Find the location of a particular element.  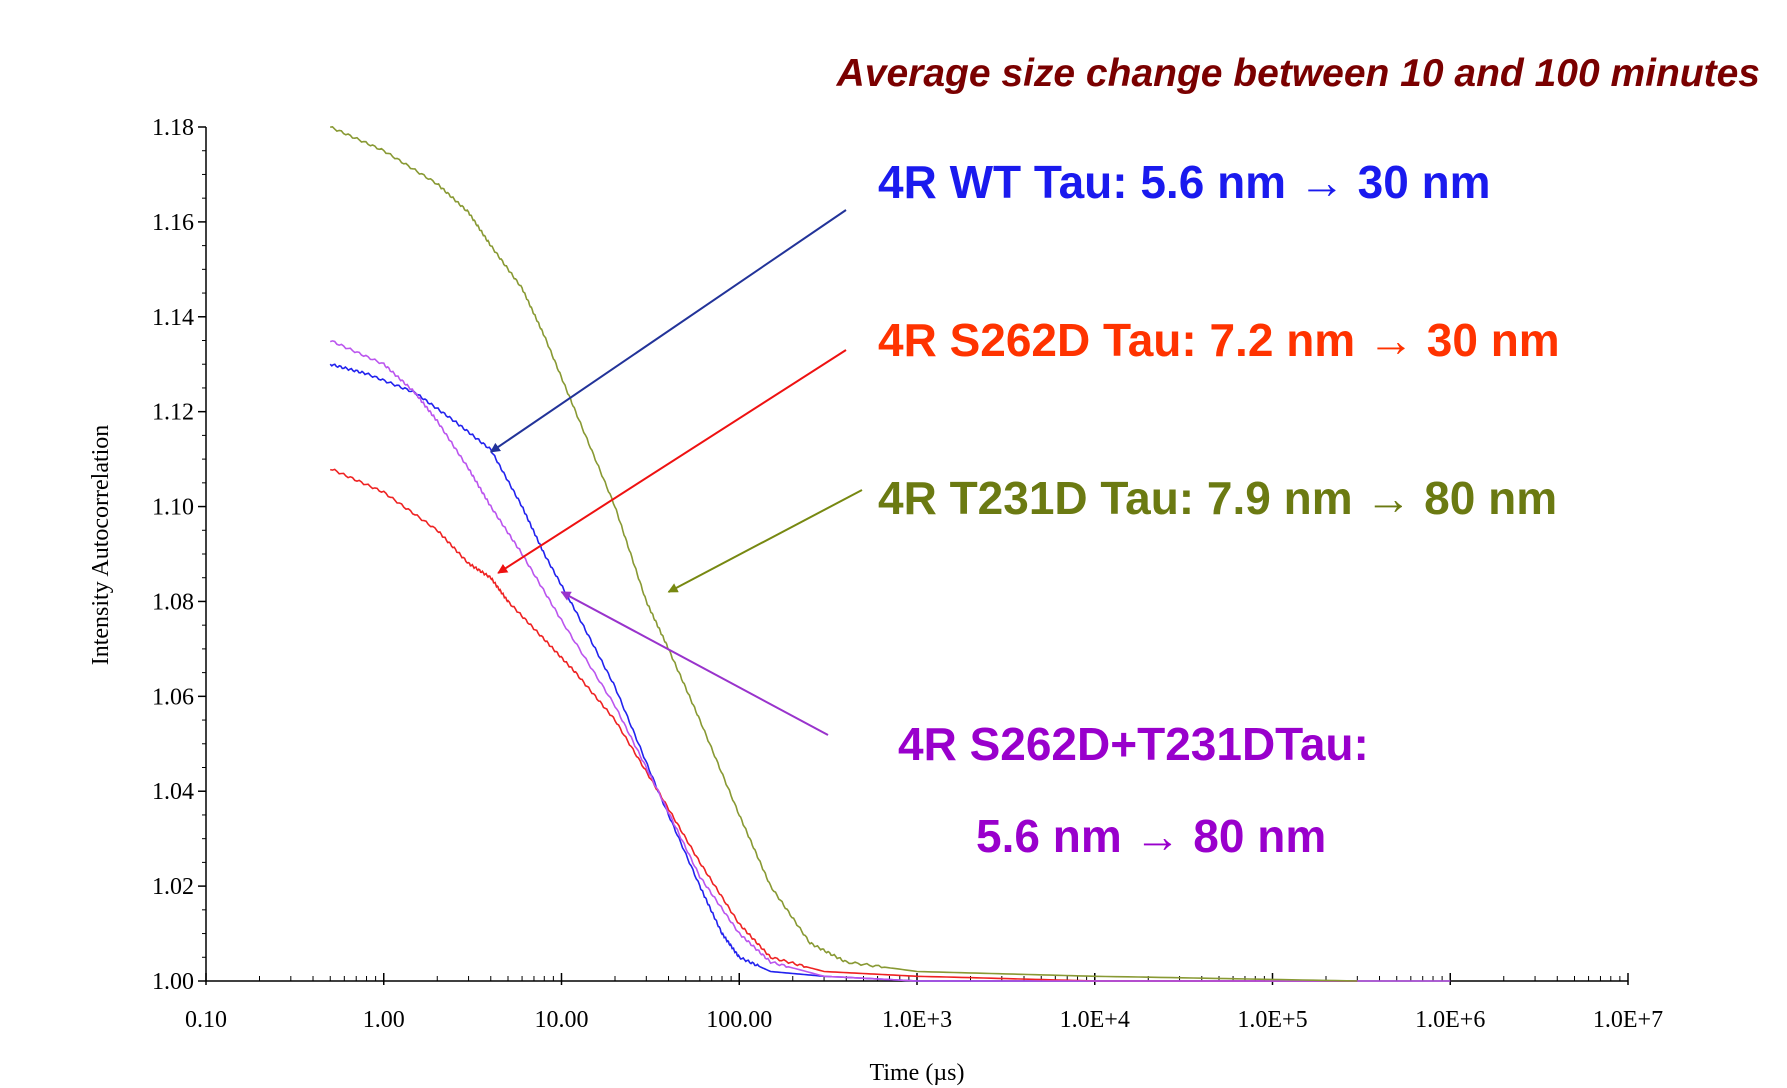

annotation-s262d-t231d-tau: 4R S262D+T231DTau: is located at coordinates (1133, 744).